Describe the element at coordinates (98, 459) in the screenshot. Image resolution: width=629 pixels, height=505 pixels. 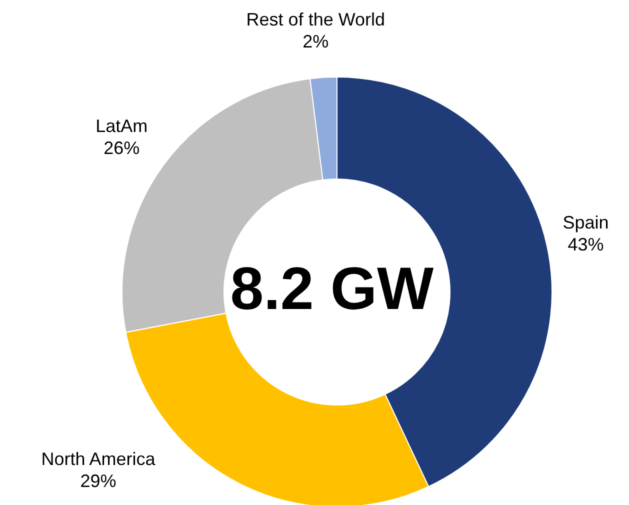
I see `slice-label: North America` at that location.